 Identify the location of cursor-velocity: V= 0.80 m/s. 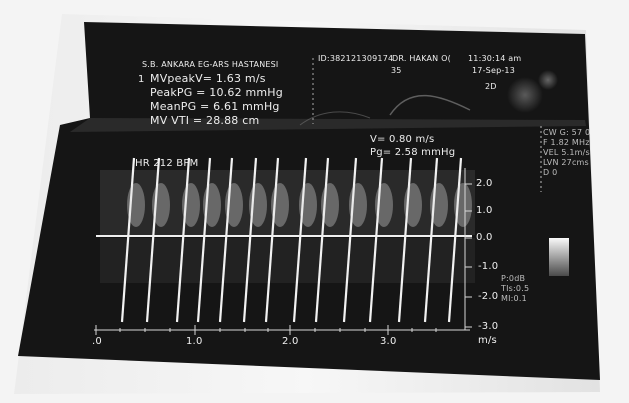
(402, 139).